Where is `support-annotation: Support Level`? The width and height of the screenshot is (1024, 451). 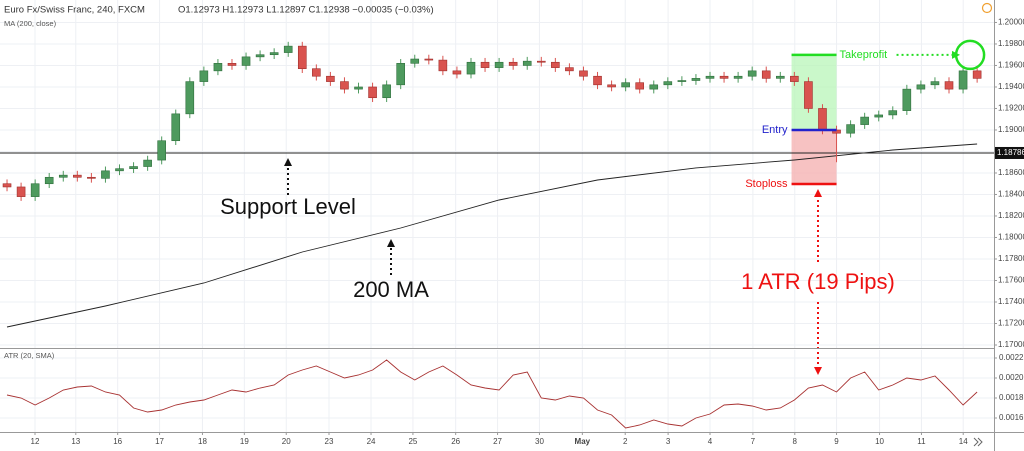
support-annotation: Support Level is located at coordinates (288, 206).